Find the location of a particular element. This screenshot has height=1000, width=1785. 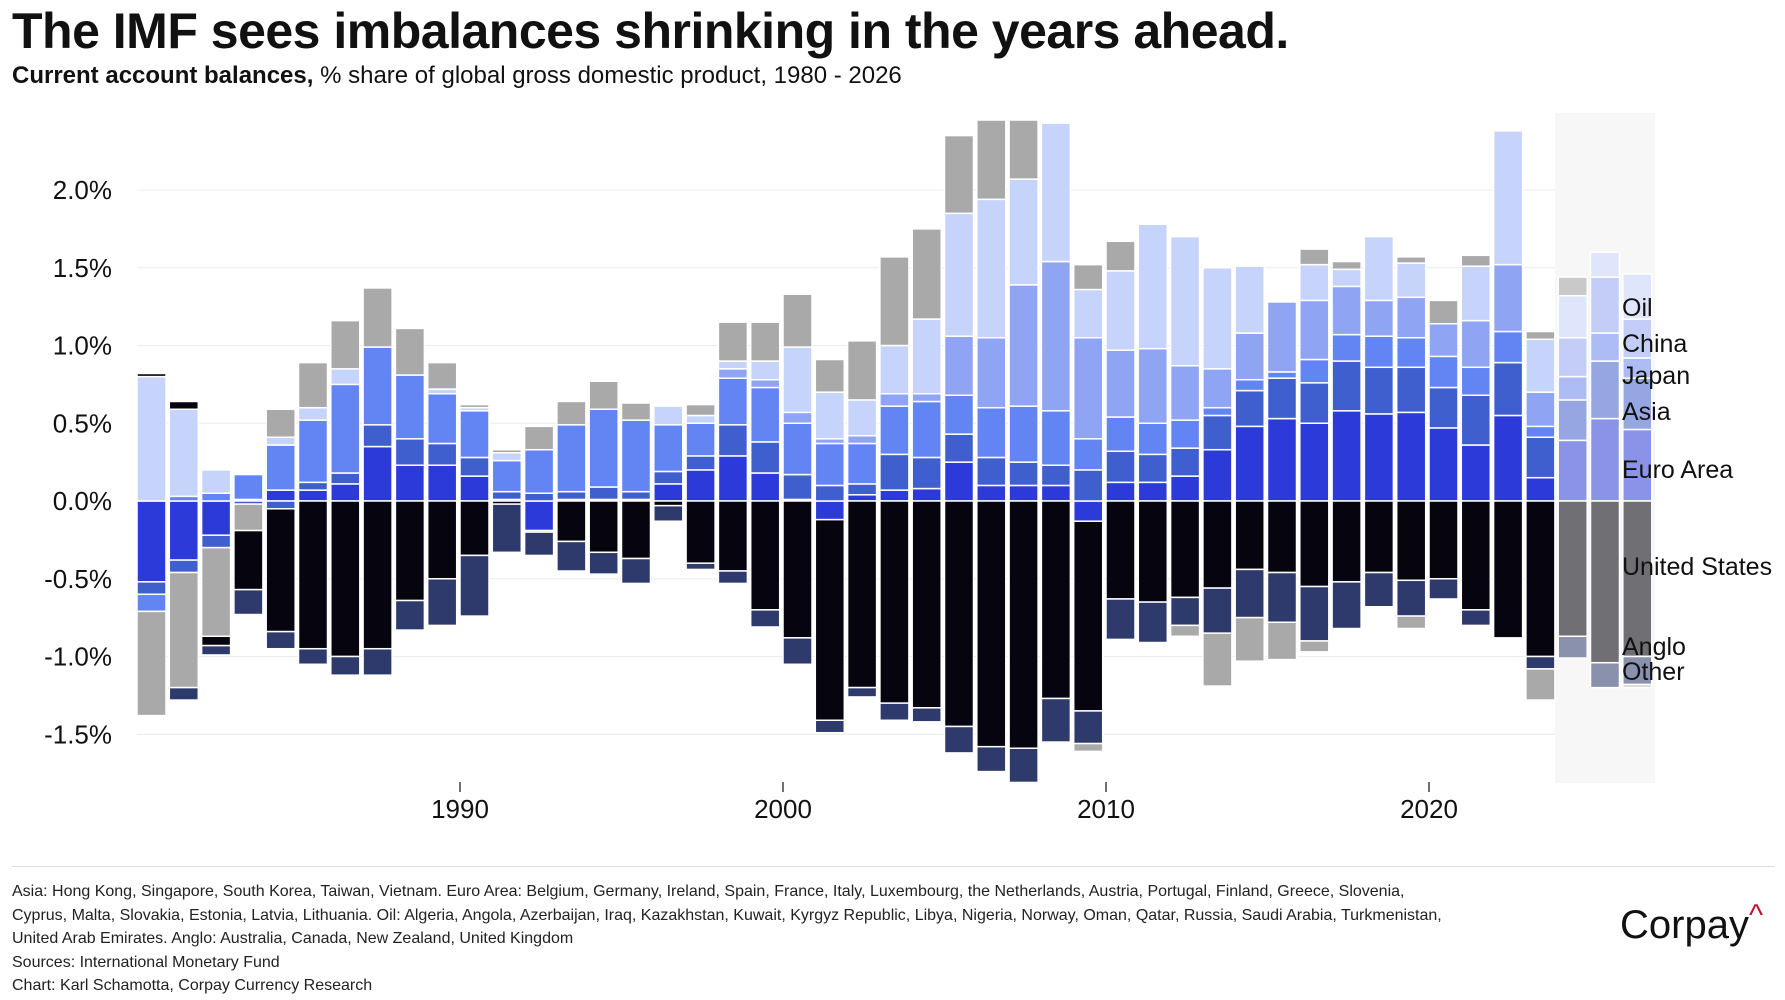

legend-label-asia: Asia is located at coordinates (1646, 412).